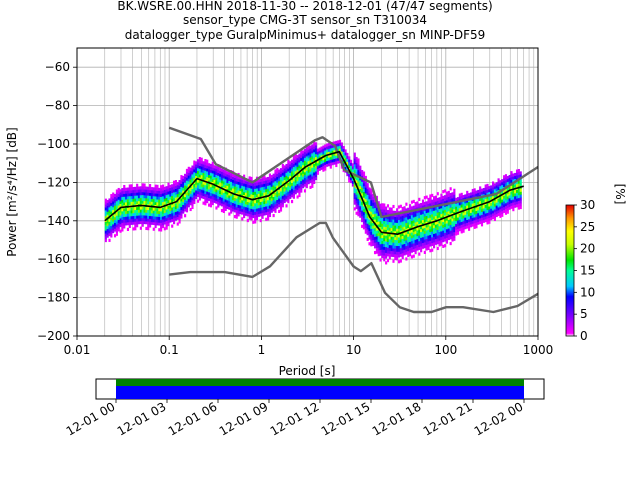 This screenshot has height=480, width=640. Describe the element at coordinates (587, 292) in the screenshot. I see `colorbar-tick-label: 10` at that location.